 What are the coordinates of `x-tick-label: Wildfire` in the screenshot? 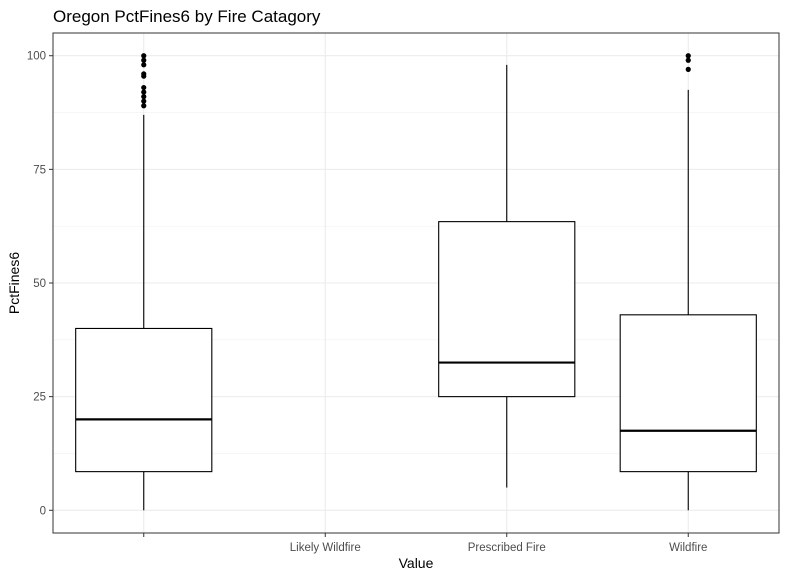 It's located at (688, 548).